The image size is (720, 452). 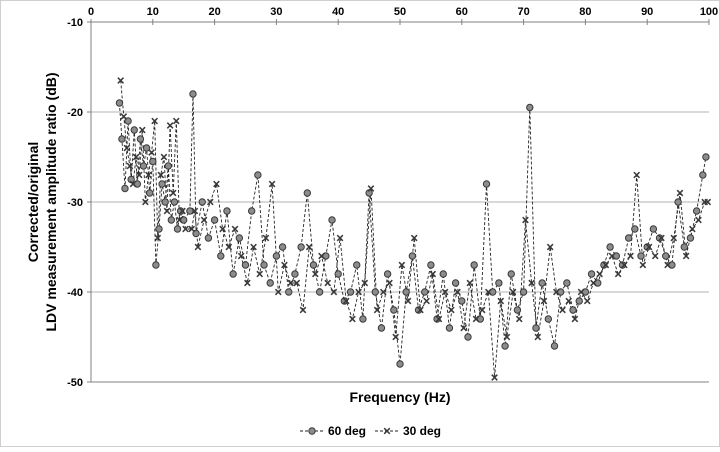 What do you see at coordinates (585, 12) in the screenshot?
I see `x-tick-label: 80` at bounding box center [585, 12].